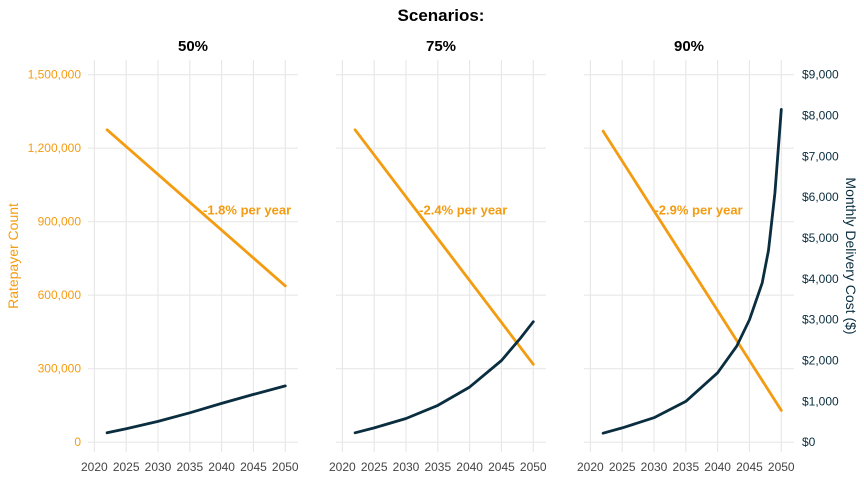 Image resolution: width=864 pixels, height=480 pixels. Describe the element at coordinates (193, 46) in the screenshot. I see `panel-title: 50%` at that location.